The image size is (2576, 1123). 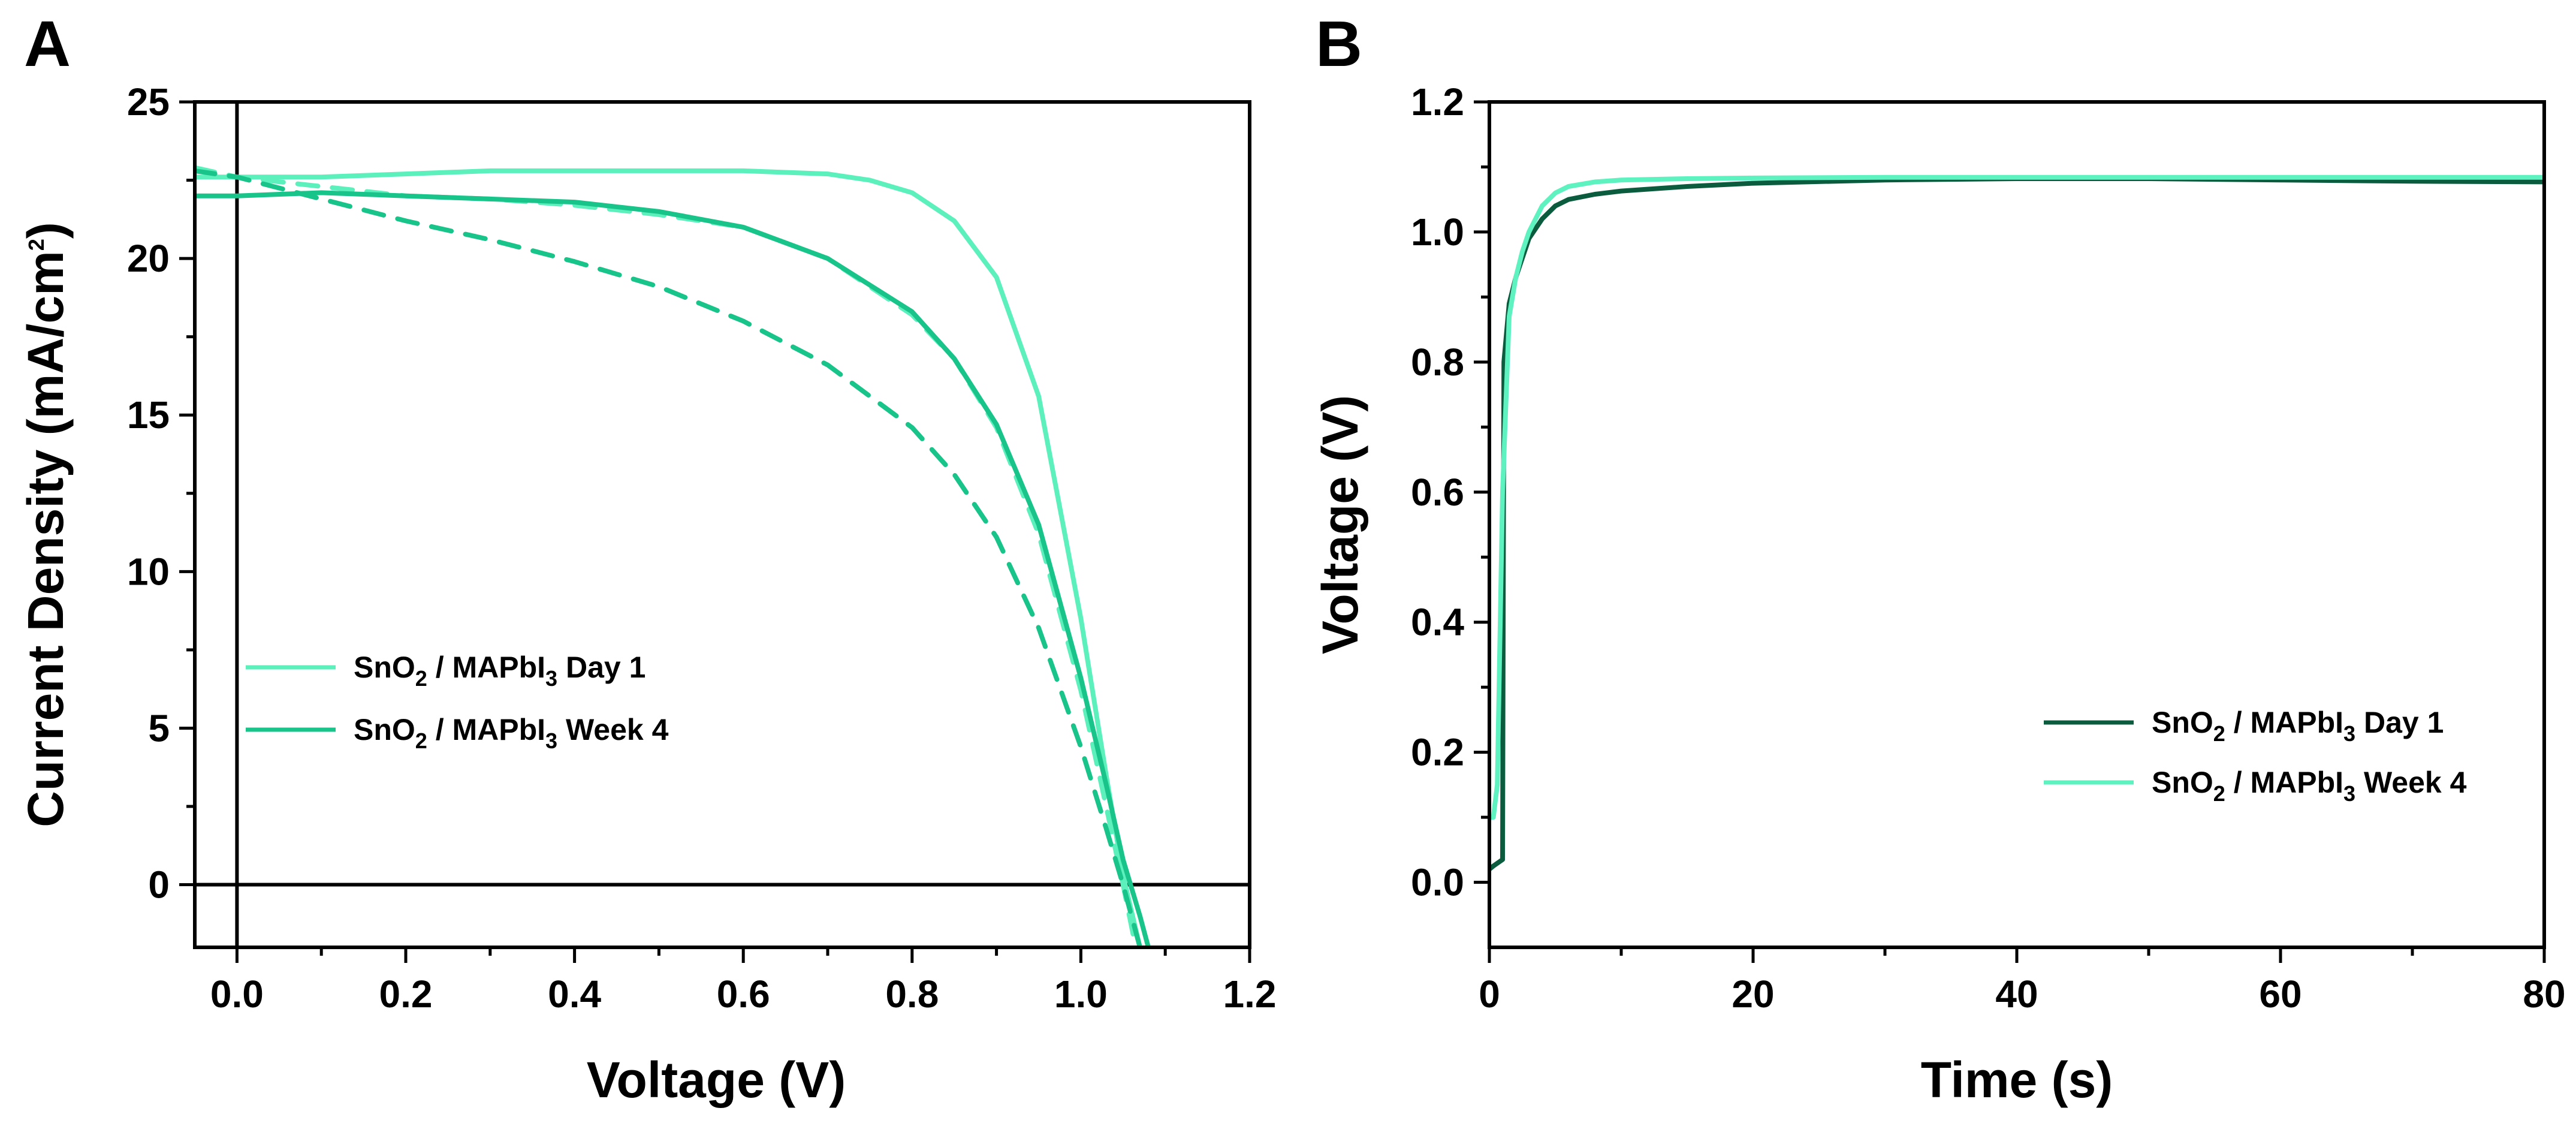 I want to click on panel-b-x-tick-label: 20, so click(x=1753, y=994).